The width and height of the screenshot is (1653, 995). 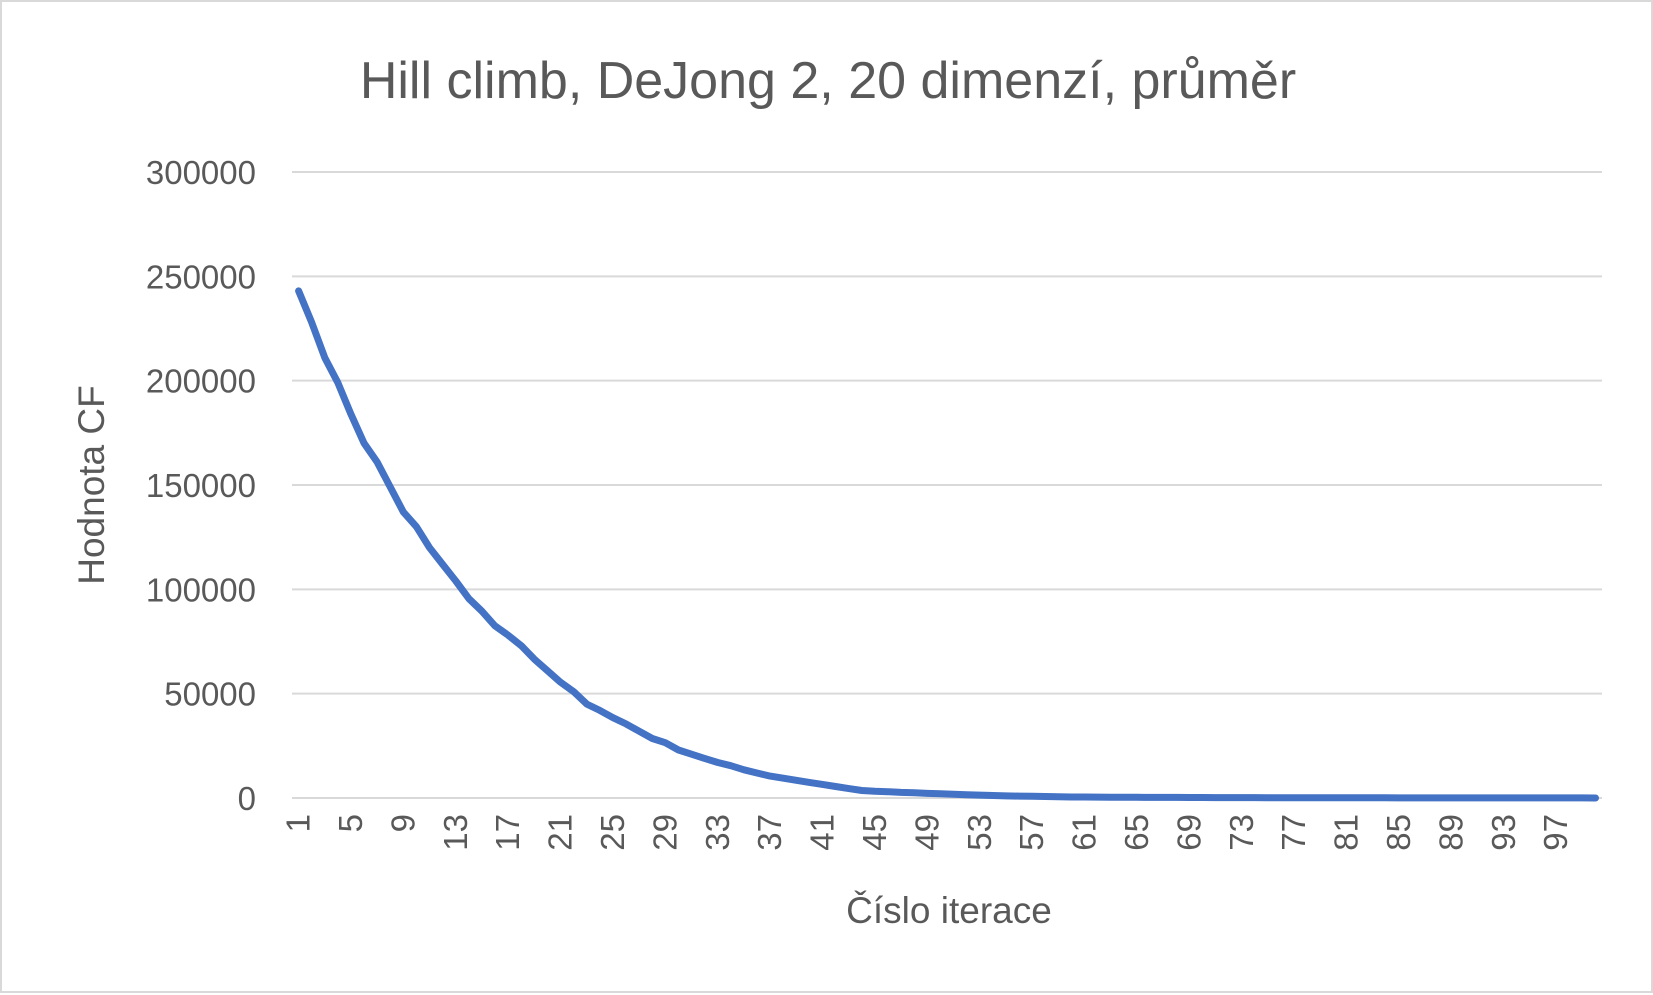 What do you see at coordinates (1555, 832) in the screenshot?
I see `x-tick-label: 97` at bounding box center [1555, 832].